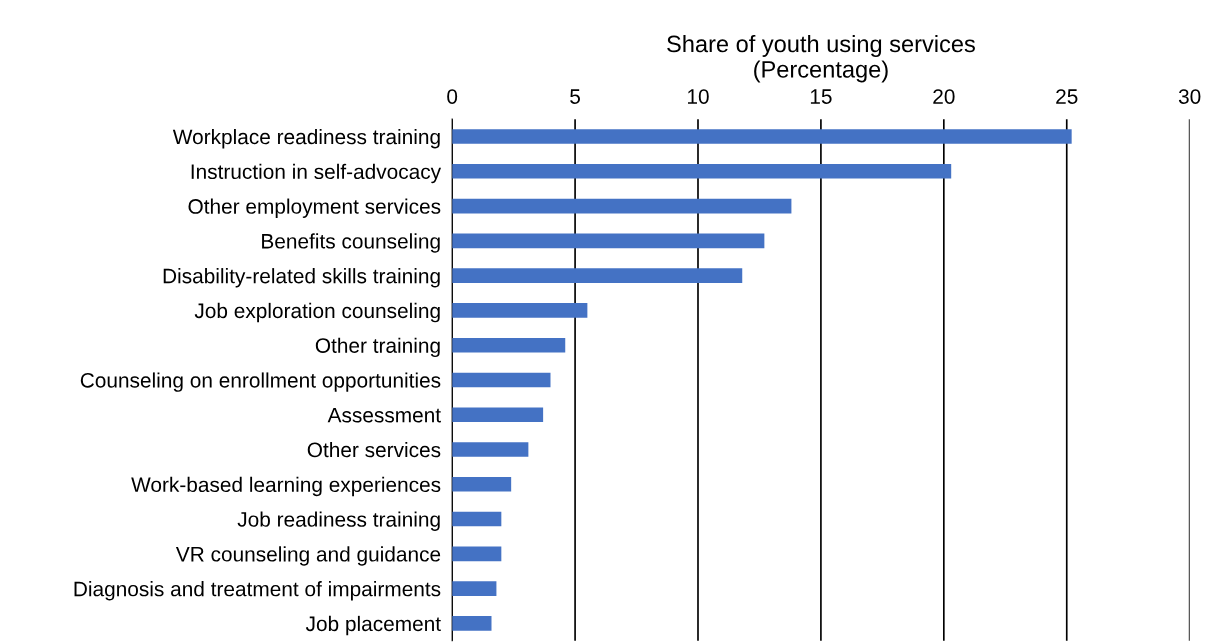 Image resolution: width=1209 pixels, height=644 pixels. Describe the element at coordinates (373, 625) in the screenshot. I see `y-tick-label: Job placement` at that location.